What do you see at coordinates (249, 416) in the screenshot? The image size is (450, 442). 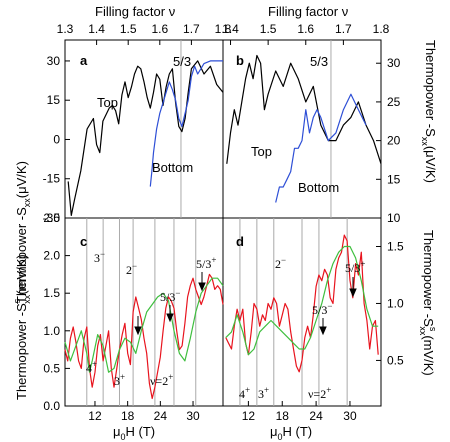 I see `bottom-ticklabel-d-0: 12` at bounding box center [249, 416].